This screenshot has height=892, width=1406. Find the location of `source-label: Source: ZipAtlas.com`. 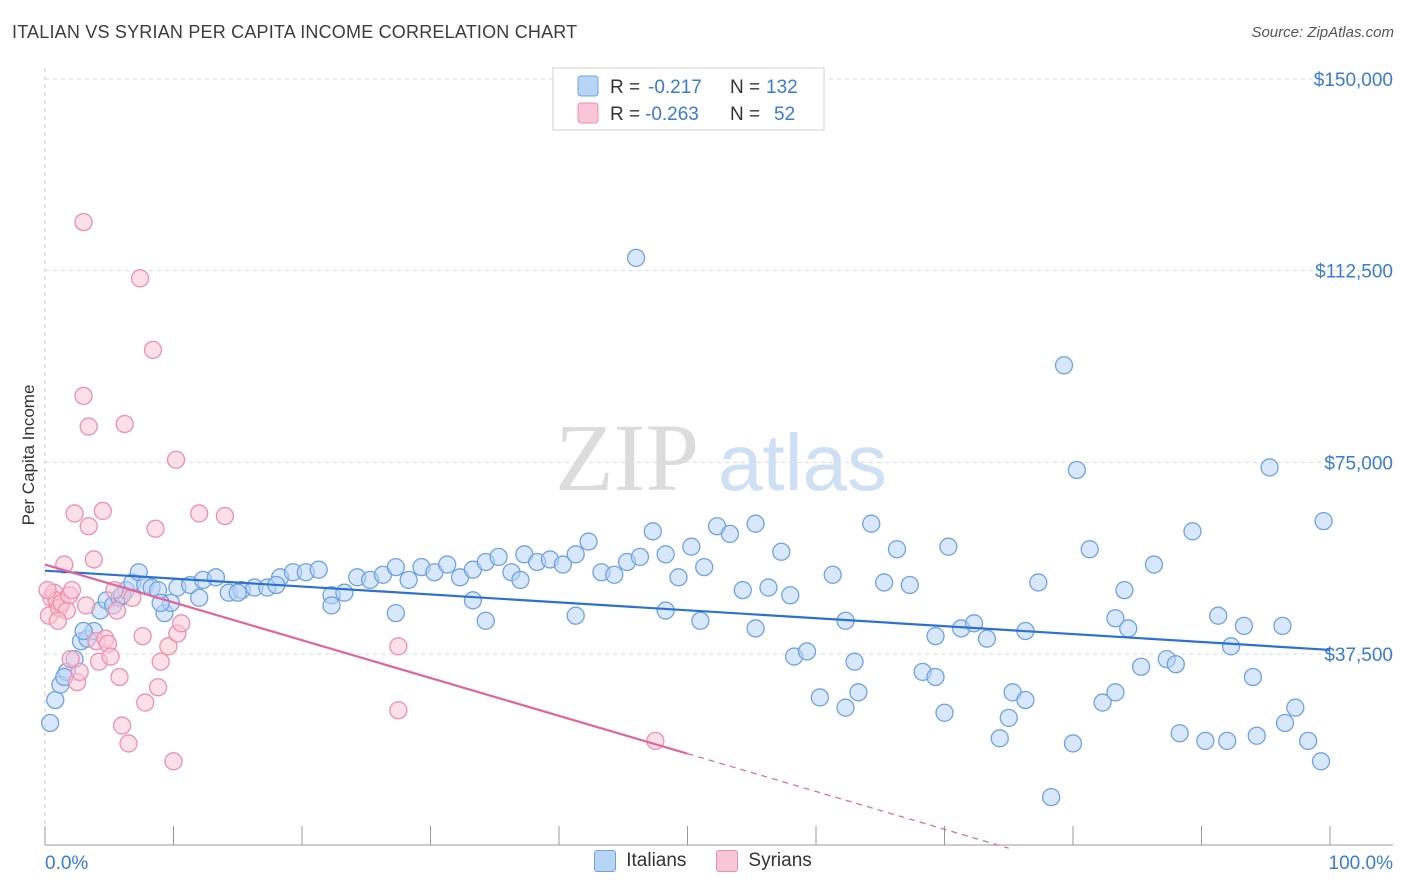

source-label: Source: ZipAtlas.com is located at coordinates (1322, 32).